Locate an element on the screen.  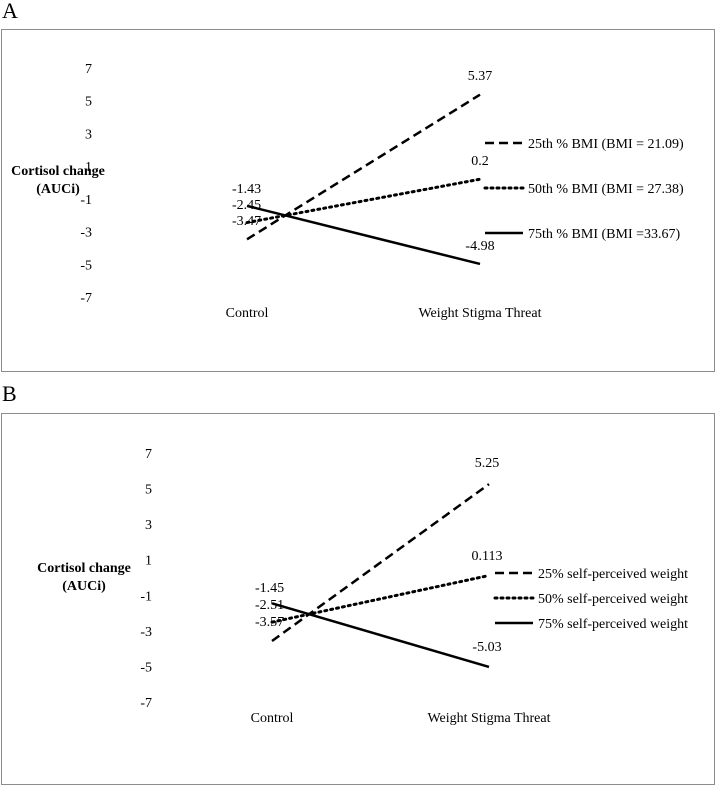
panel-a-data-label: -2.45 is located at coordinates (246, 205).